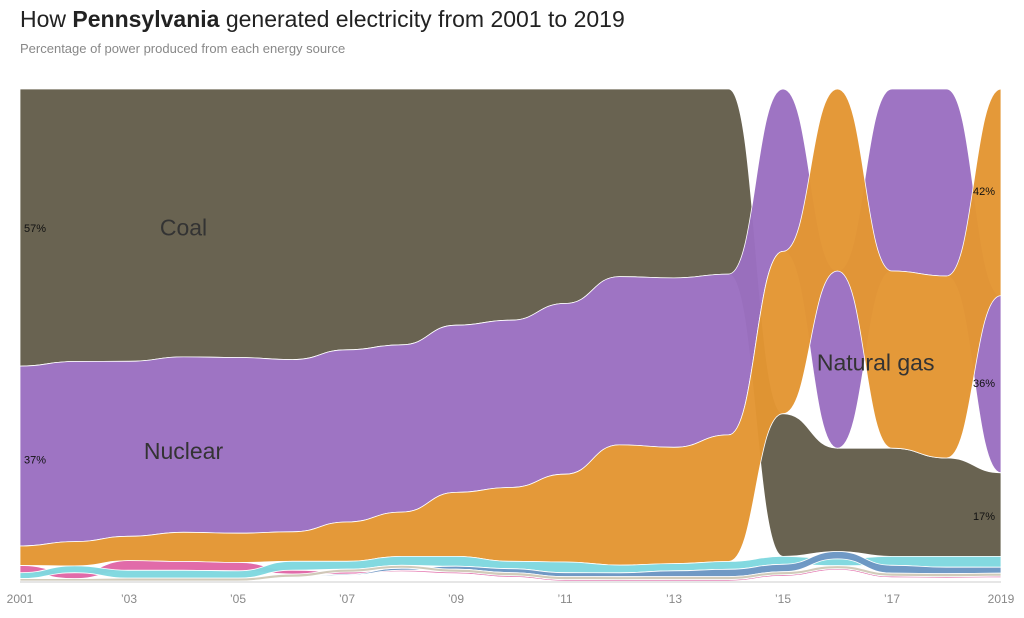 This screenshot has height=618, width=1024. Describe the element at coordinates (146, 19) in the screenshot. I see `title-state: Pennsylvania` at that location.